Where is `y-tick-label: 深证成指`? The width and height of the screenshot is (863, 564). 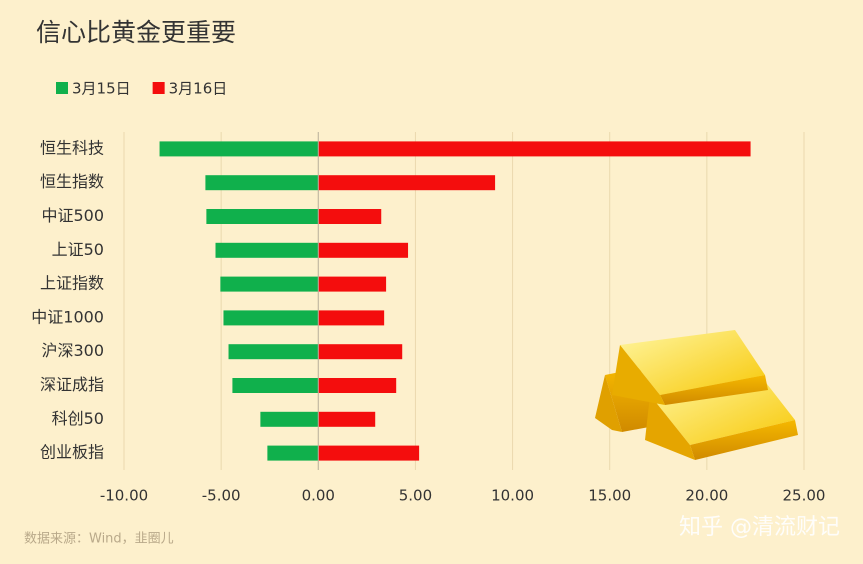
y-tick-label: 深证成指 is located at coordinates (72, 384).